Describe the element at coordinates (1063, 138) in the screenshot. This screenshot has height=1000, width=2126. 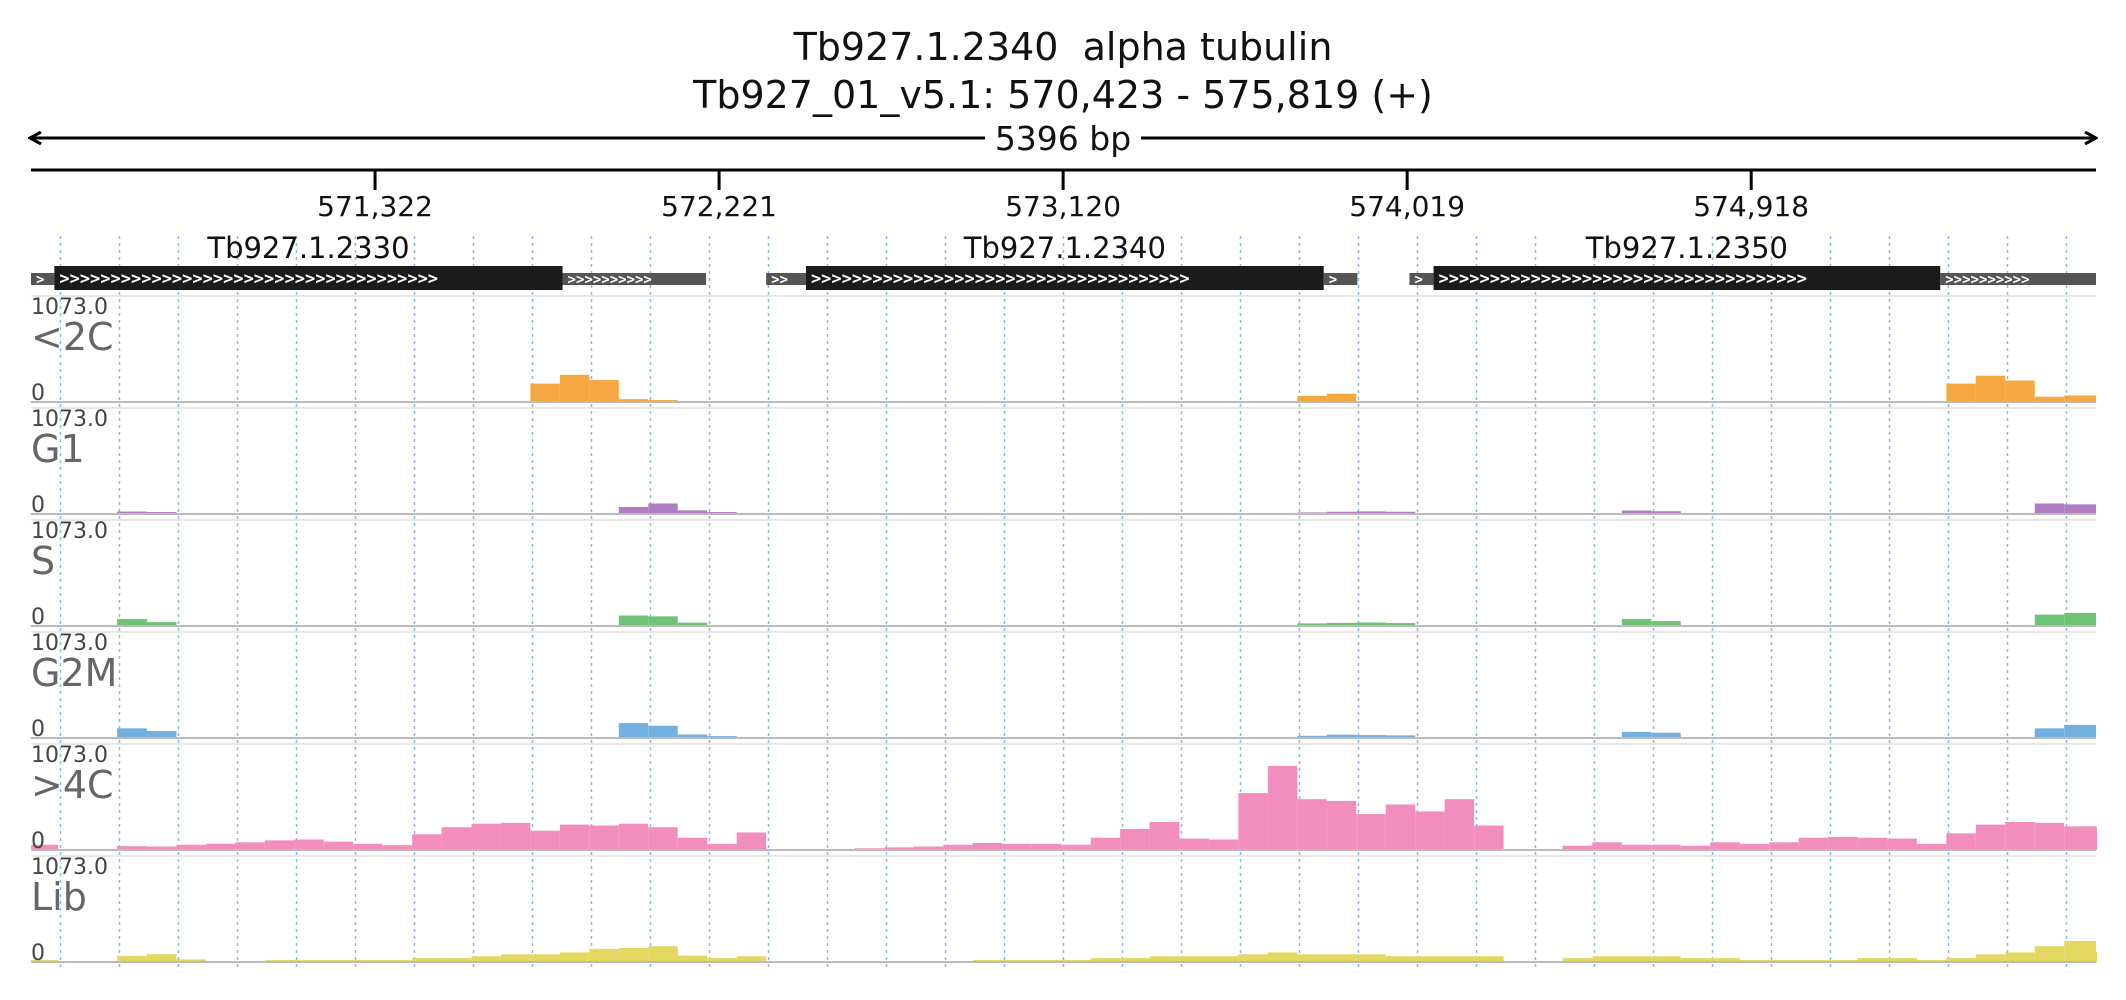
I see `span-length-label: 5396 bp` at that location.